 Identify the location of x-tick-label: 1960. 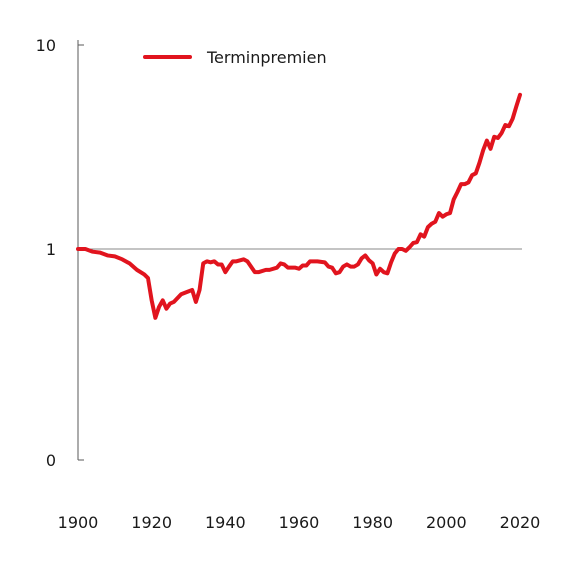
(299, 522).